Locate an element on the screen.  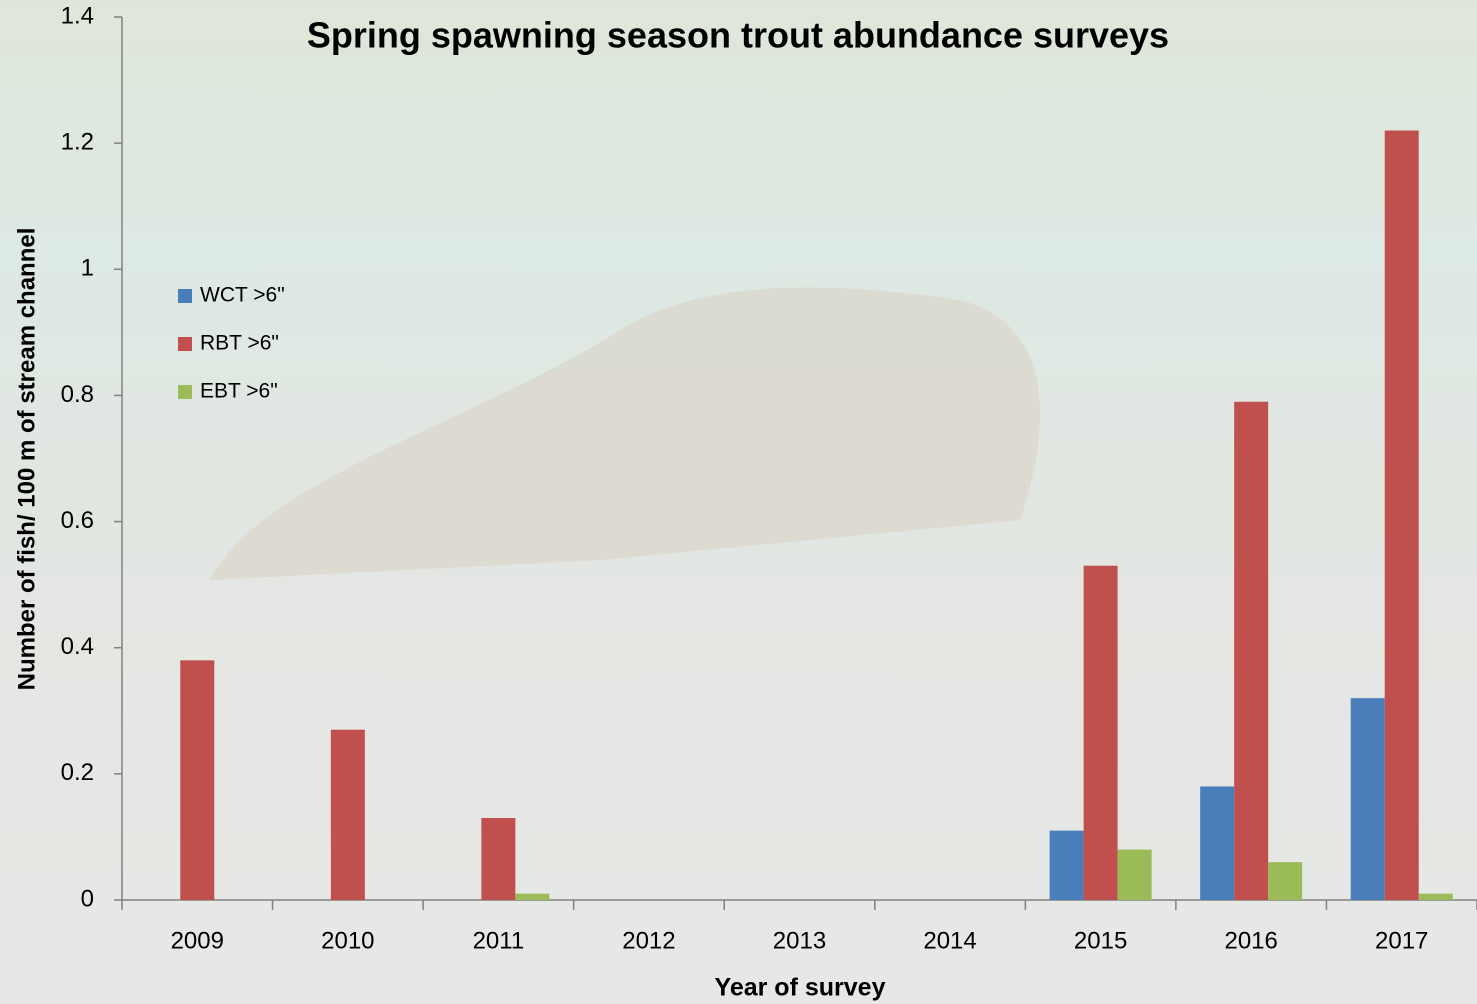
y-tick-label: 0.8 is located at coordinates (77, 394).